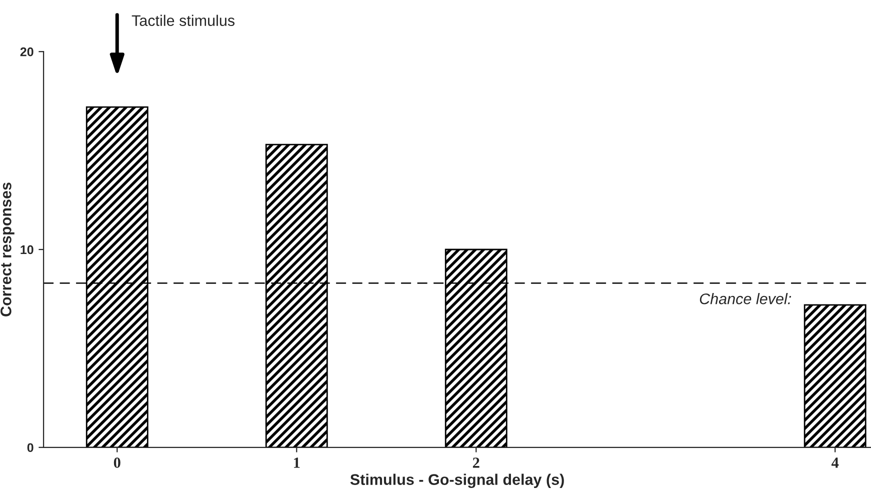 The width and height of the screenshot is (871, 501). Describe the element at coordinates (183, 20) in the screenshot. I see `text: Tactile stimulus` at that location.